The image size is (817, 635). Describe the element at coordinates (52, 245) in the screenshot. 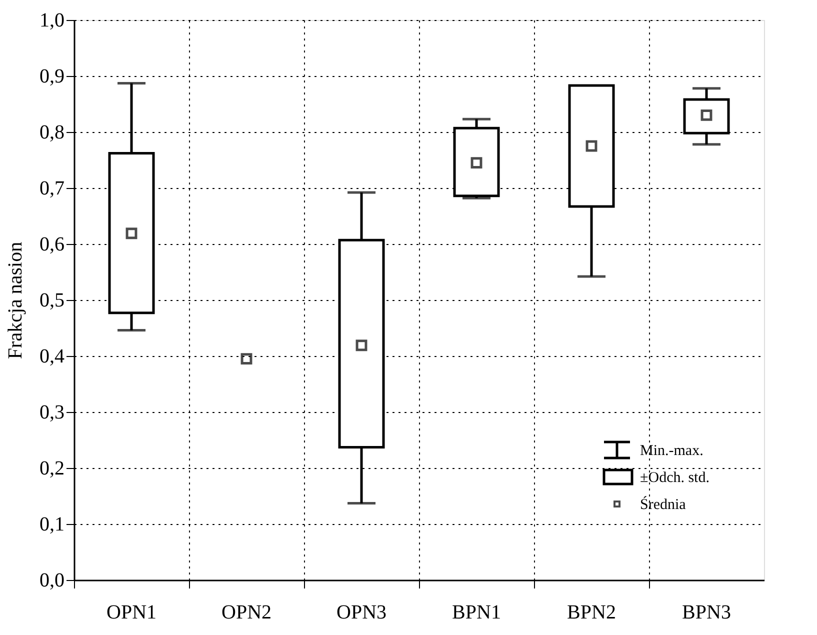

I see `y-tick-label: 0,6` at that location.